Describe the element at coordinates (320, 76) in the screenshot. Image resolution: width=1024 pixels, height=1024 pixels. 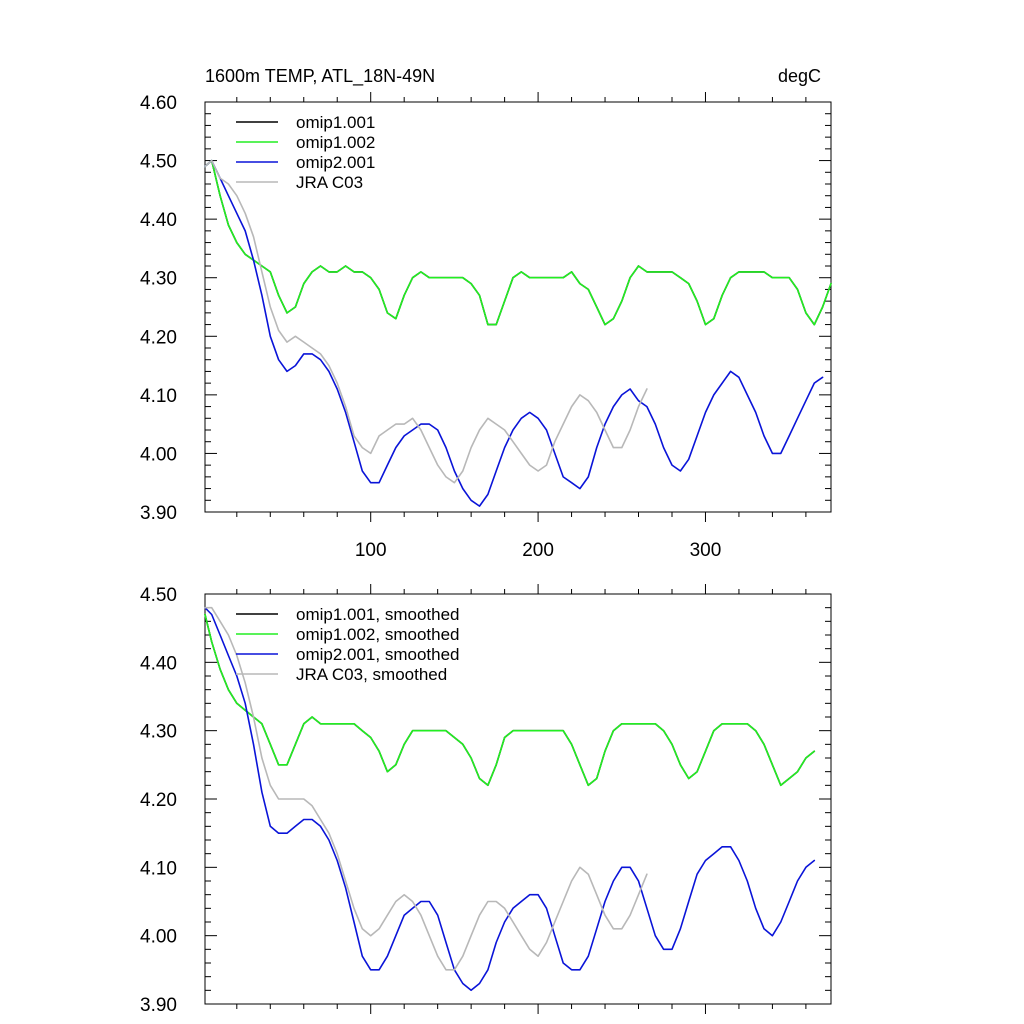
I see `top-chart-title: 1600m TEMP, ATL_18N-49N` at that location.